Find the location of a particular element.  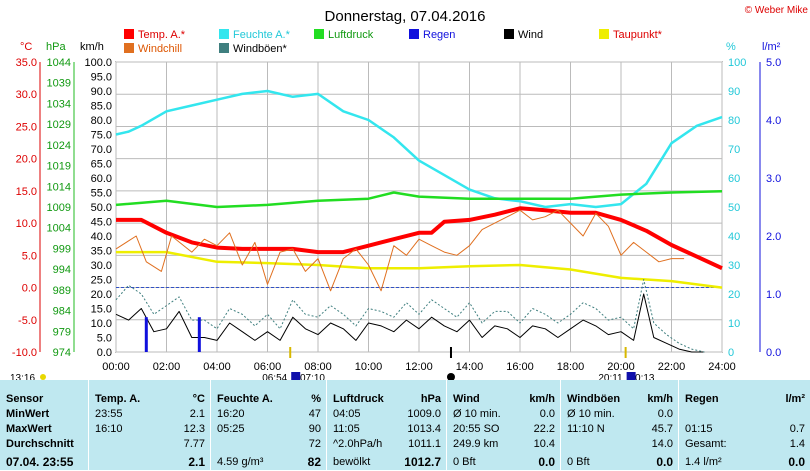

wind-tick-label: 65.0 is located at coordinates (101, 165).